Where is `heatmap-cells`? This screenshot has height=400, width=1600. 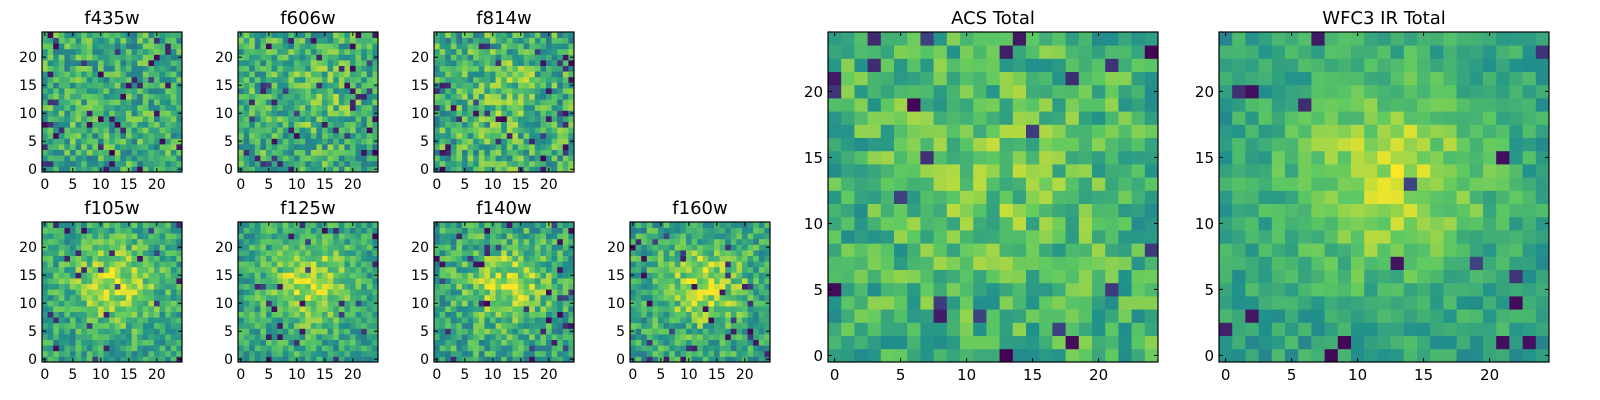
heatmap-cells is located at coordinates (700, 292).